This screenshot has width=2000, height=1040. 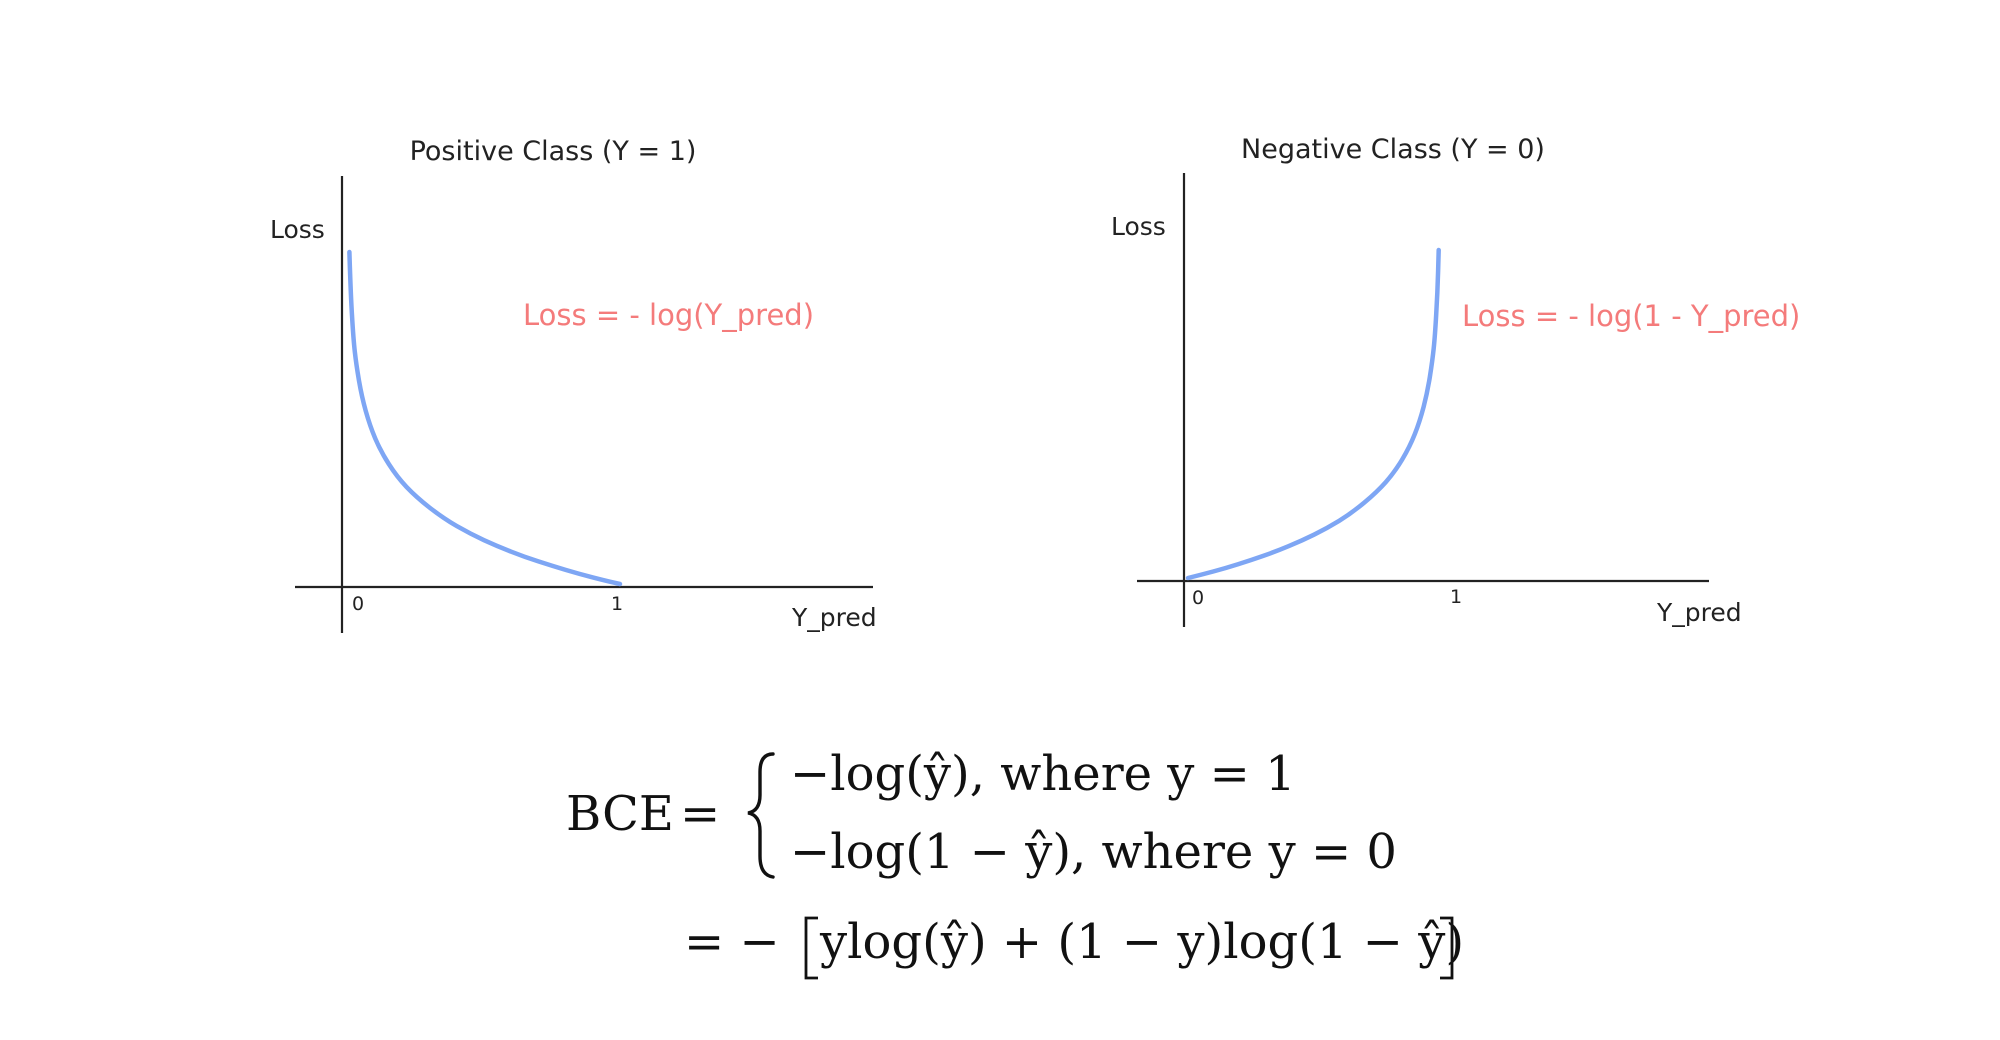 I want to click on x-tick-0-negative: 0, so click(x=1198, y=598).